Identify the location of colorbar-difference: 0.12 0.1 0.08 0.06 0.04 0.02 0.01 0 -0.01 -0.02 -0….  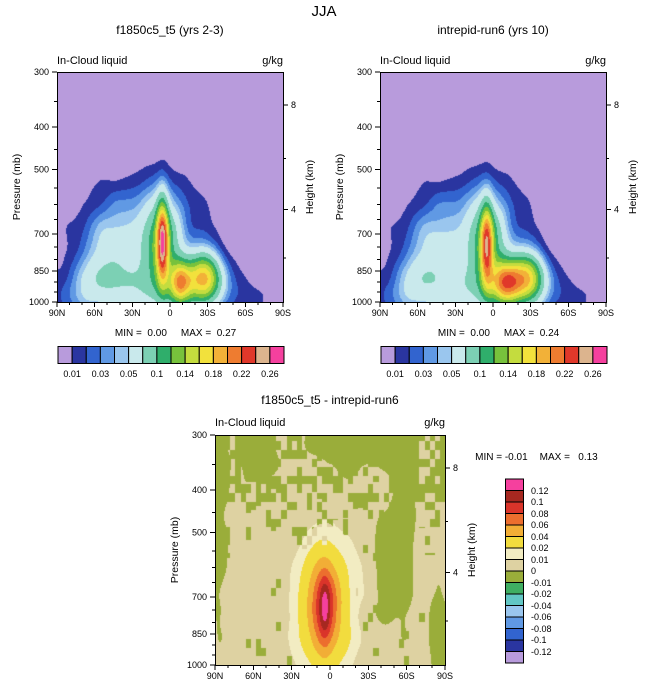
(540, 573).